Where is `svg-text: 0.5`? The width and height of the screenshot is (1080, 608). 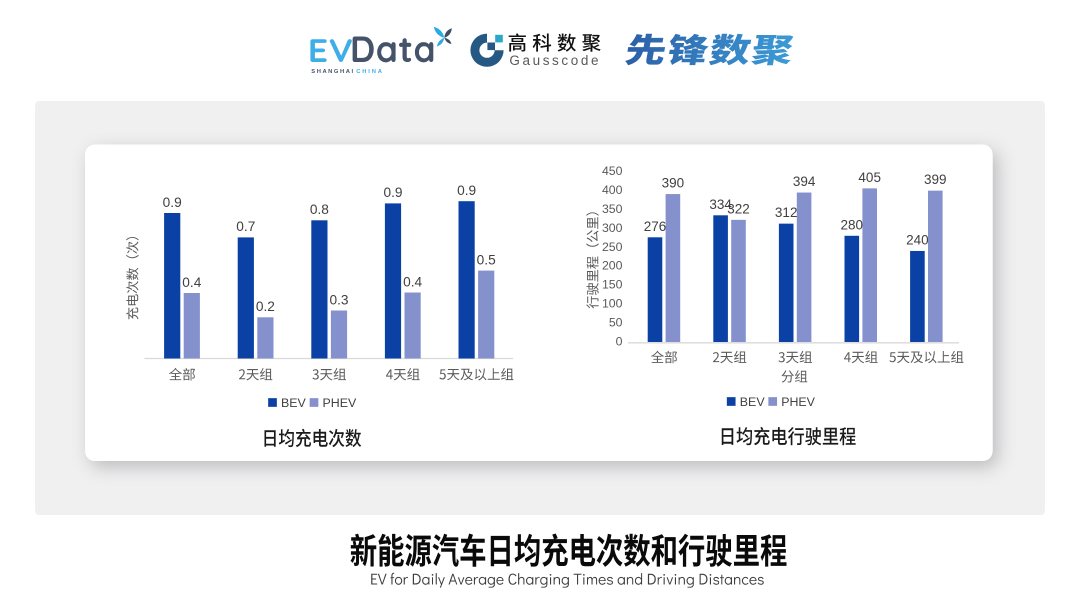 svg-text: 0.5 is located at coordinates (486, 259).